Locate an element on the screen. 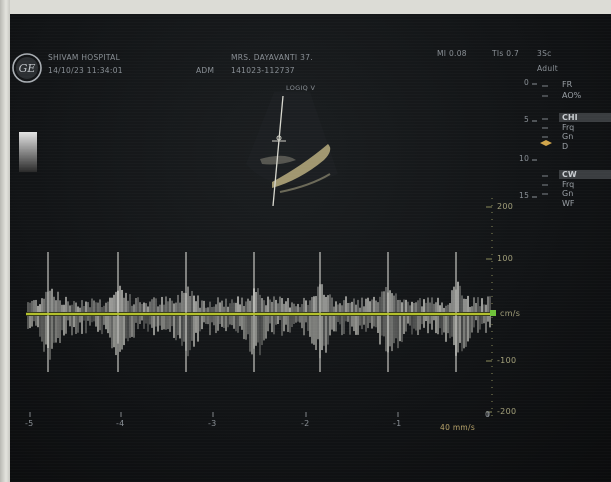 This screenshot has width=611, height=482. probe-name: 3Sc is located at coordinates (544, 53).